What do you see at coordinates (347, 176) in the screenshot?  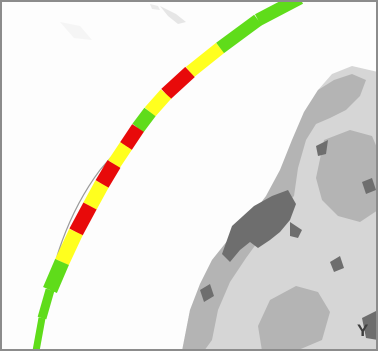 I see `landmass-mid-patch` at bounding box center [347, 176].